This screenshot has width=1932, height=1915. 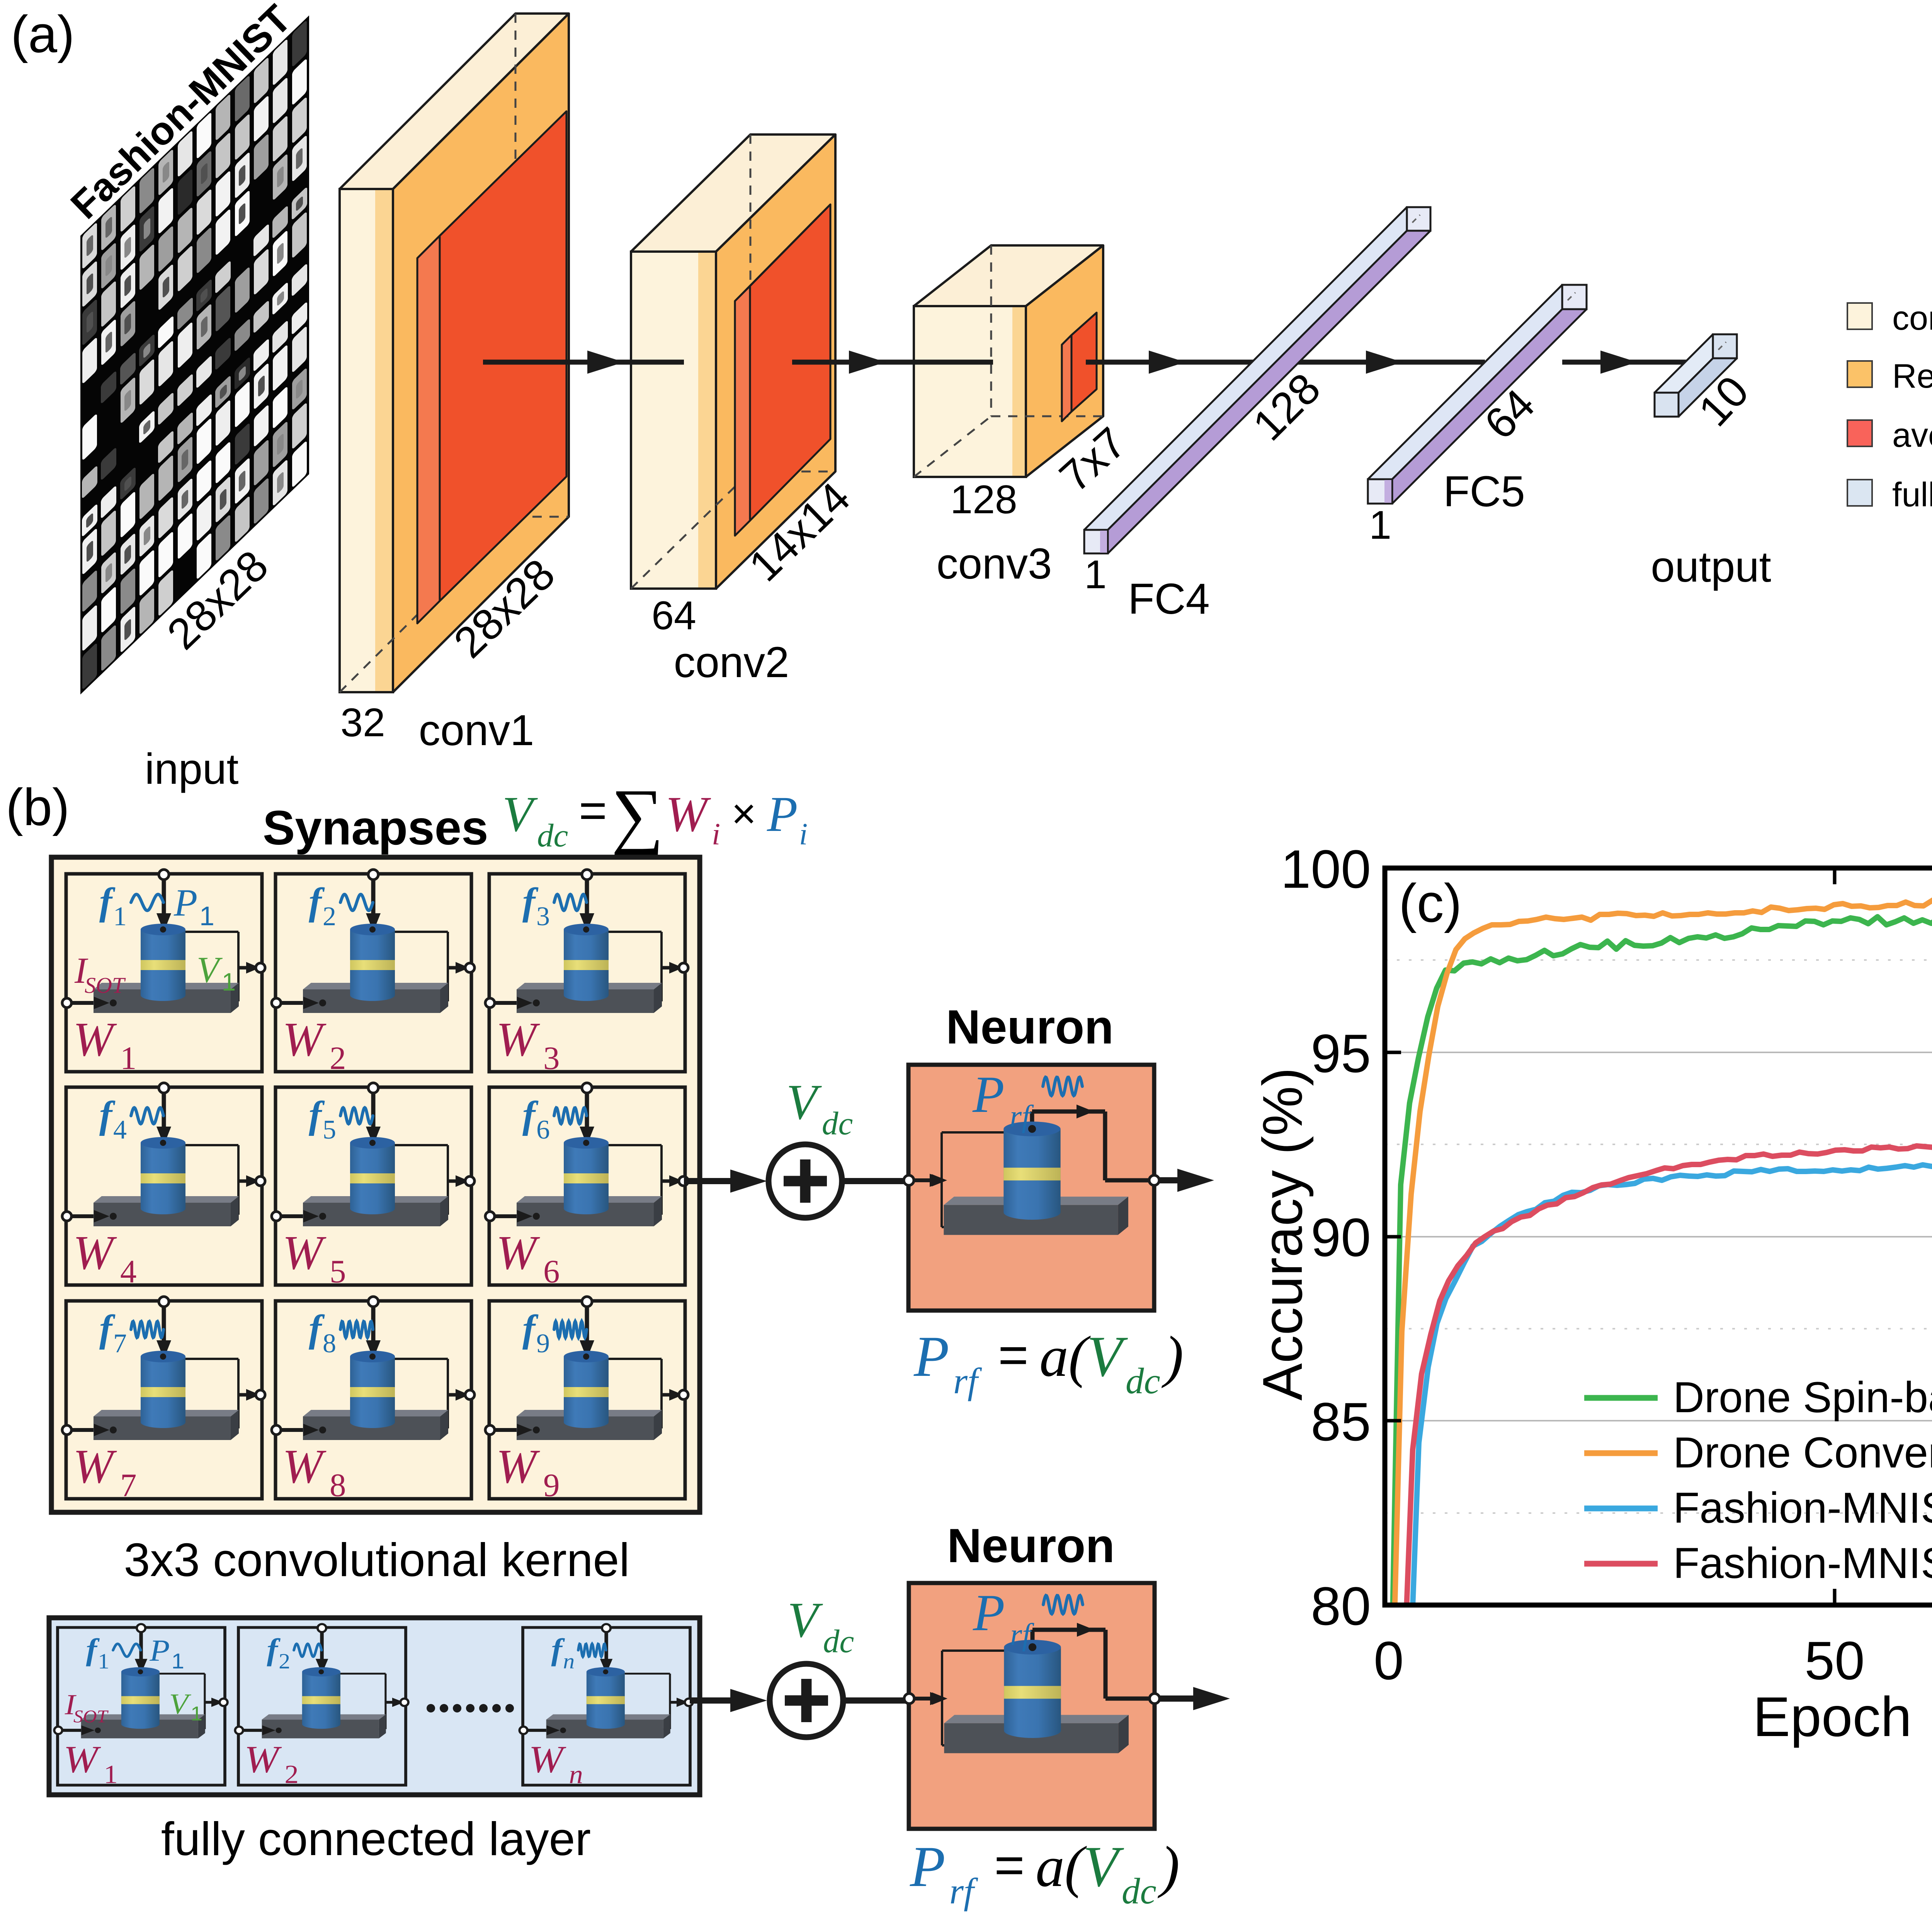 What do you see at coordinates (1912, 376) in the screenshot?
I see `svg-text: ReLU` at bounding box center [1912, 376].